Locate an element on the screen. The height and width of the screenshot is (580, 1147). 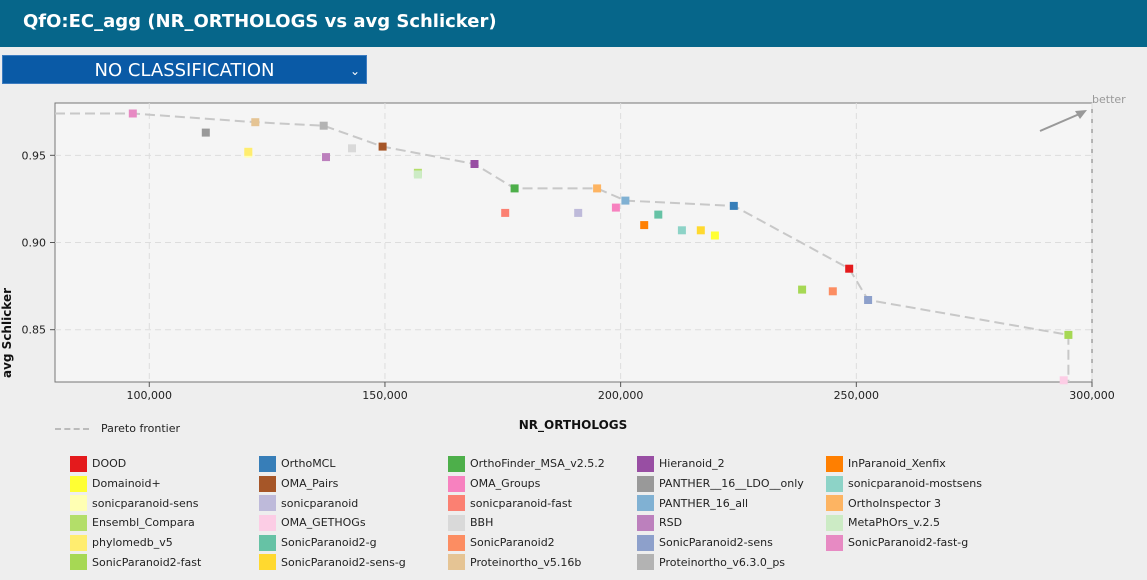
legend-label: PANTHER__16__LDO__only is located at coordinates (731, 484).